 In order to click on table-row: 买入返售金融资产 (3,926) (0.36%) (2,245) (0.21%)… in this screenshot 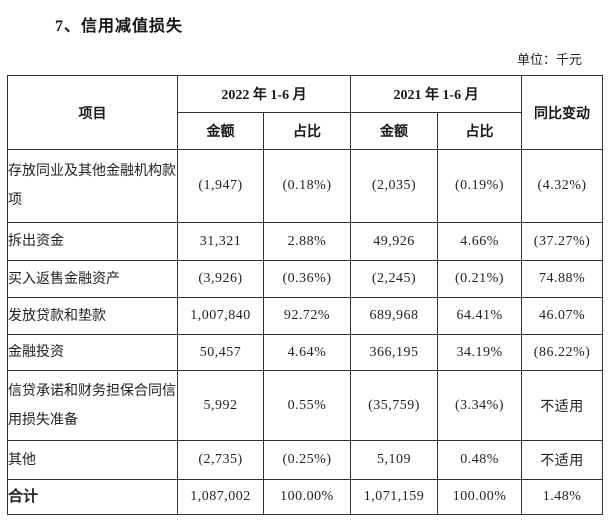, I will do `click(305, 279)`.